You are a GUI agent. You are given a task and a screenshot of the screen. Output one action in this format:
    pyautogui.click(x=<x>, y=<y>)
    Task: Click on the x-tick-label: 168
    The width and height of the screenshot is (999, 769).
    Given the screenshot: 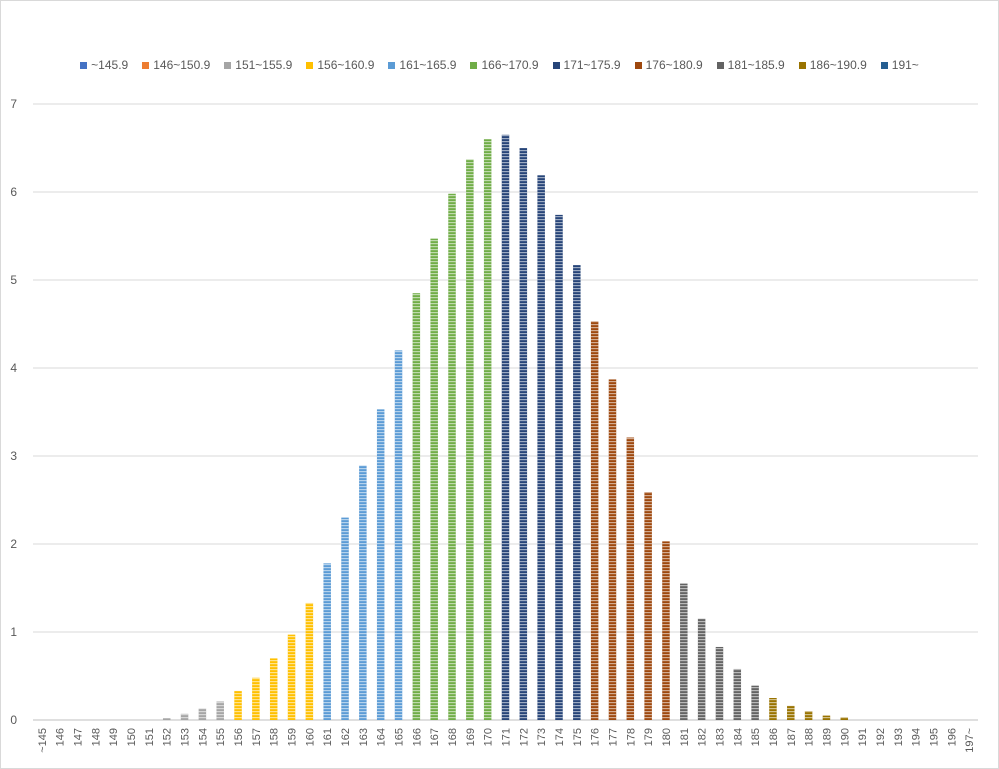 What is the action you would take?
    pyautogui.click(x=453, y=737)
    